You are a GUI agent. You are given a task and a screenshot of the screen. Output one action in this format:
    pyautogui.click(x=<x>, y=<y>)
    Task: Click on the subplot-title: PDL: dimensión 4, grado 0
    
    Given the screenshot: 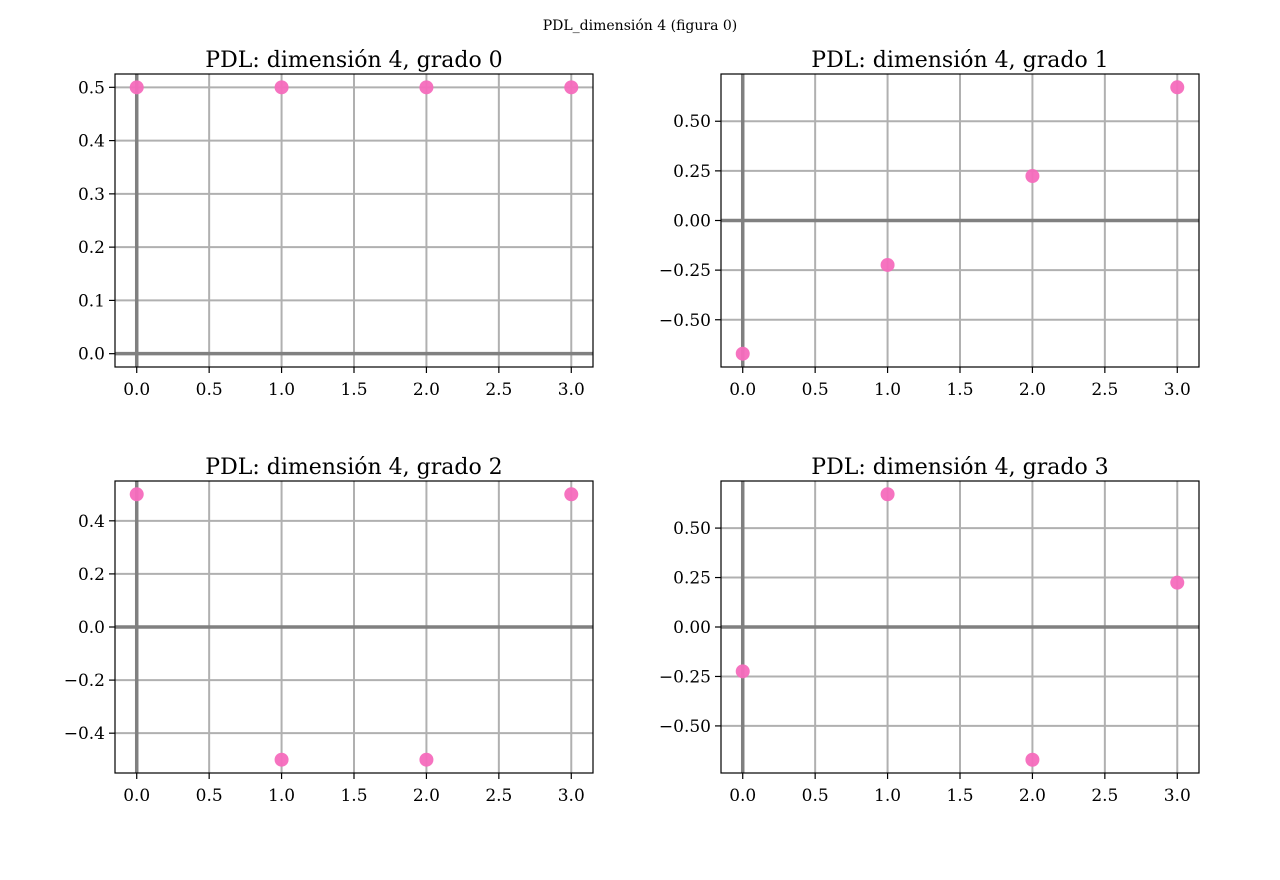 What is the action you would take?
    pyautogui.click(x=353, y=60)
    